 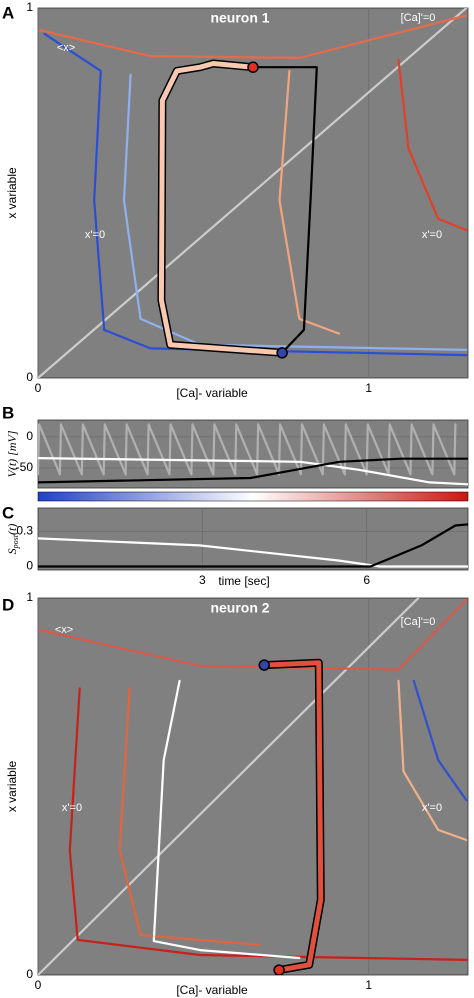 I want to click on y-axis-label: Spost(t), so click(x=12, y=539).